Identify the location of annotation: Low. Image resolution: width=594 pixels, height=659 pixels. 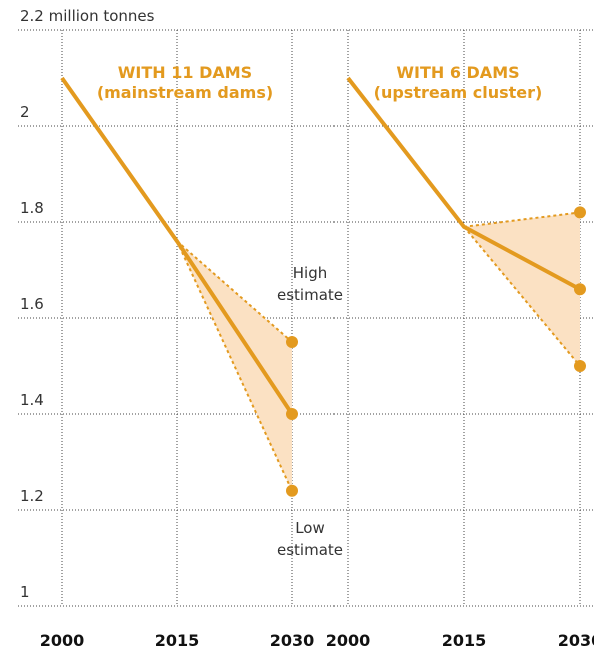
(310, 528).